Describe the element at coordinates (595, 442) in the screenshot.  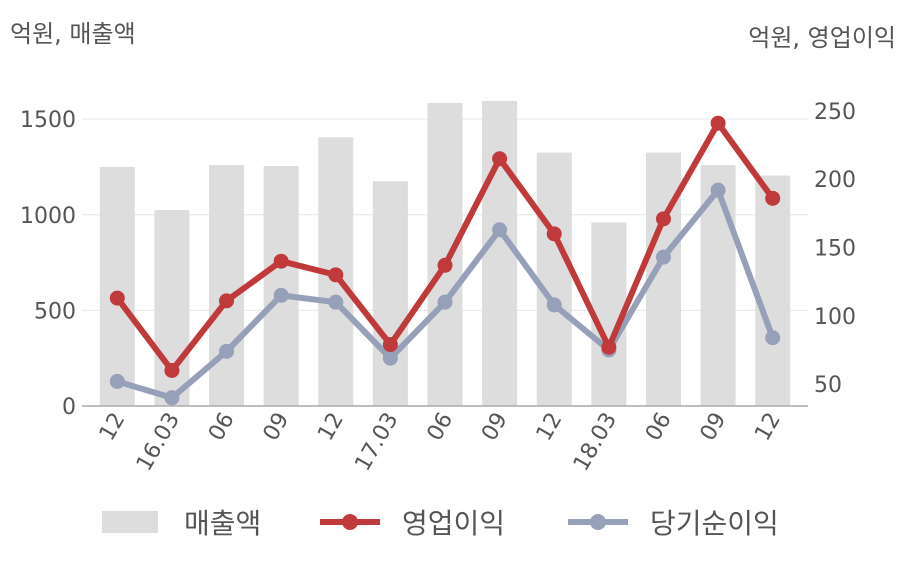
I see `x-axis-tick-label: 18.03` at that location.